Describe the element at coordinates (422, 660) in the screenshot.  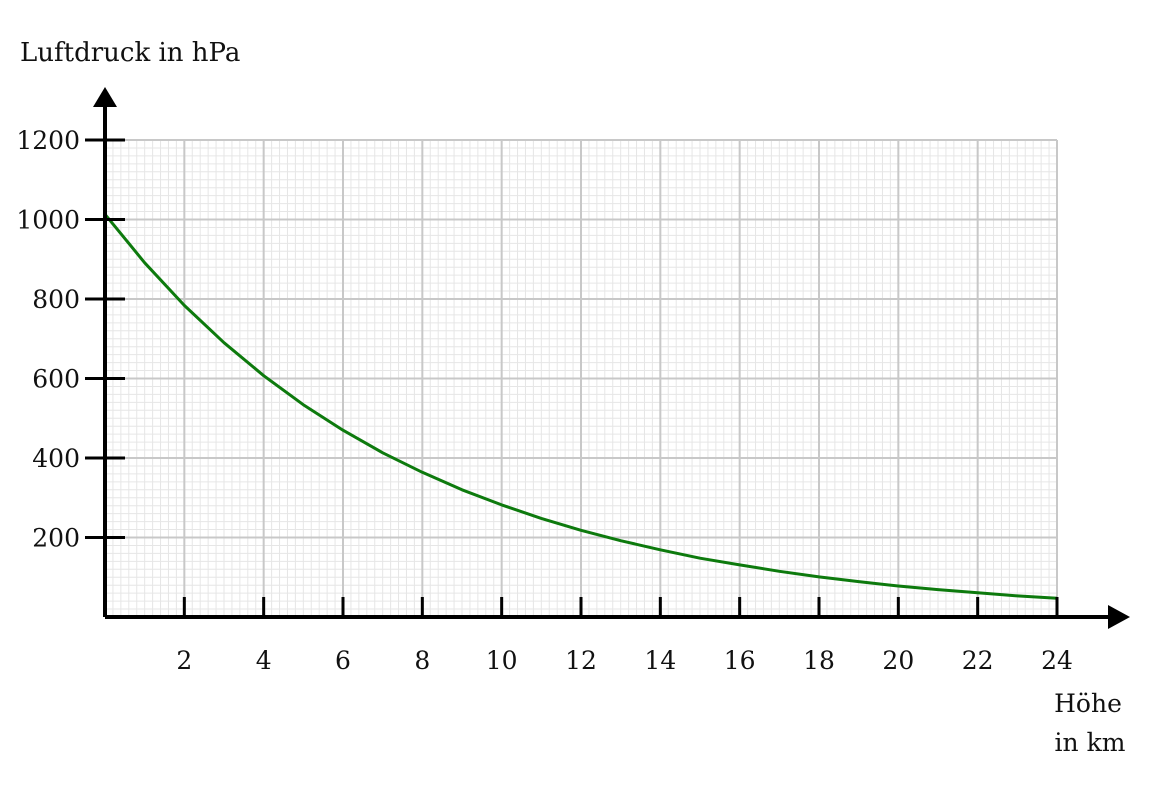
I see `x-tick-label: 8` at that location.